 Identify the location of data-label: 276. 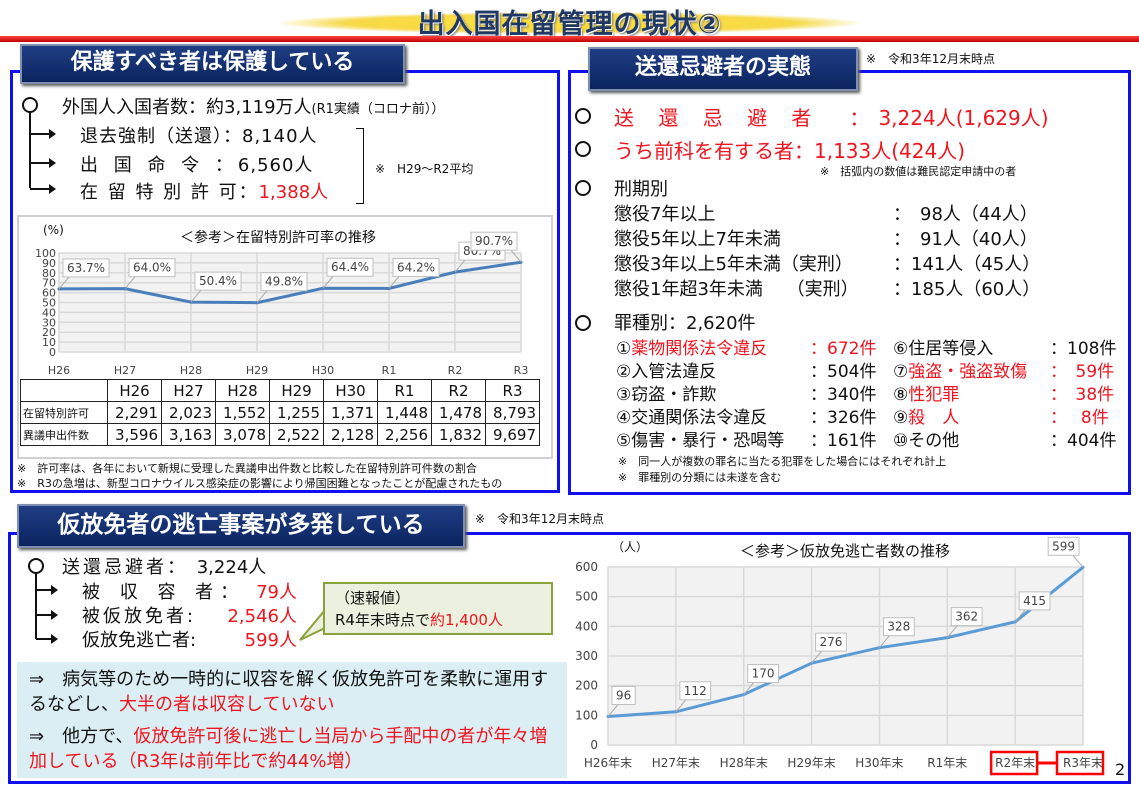
(831, 642).